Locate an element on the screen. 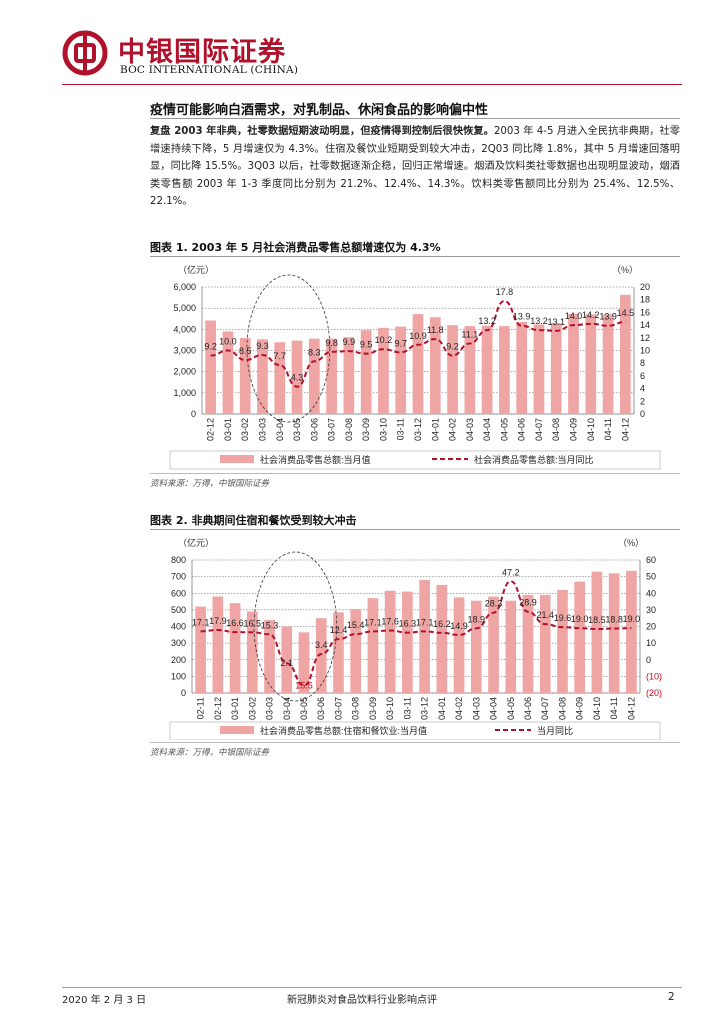 The image size is (724, 1024). series-line is located at coordinates (418, 343).